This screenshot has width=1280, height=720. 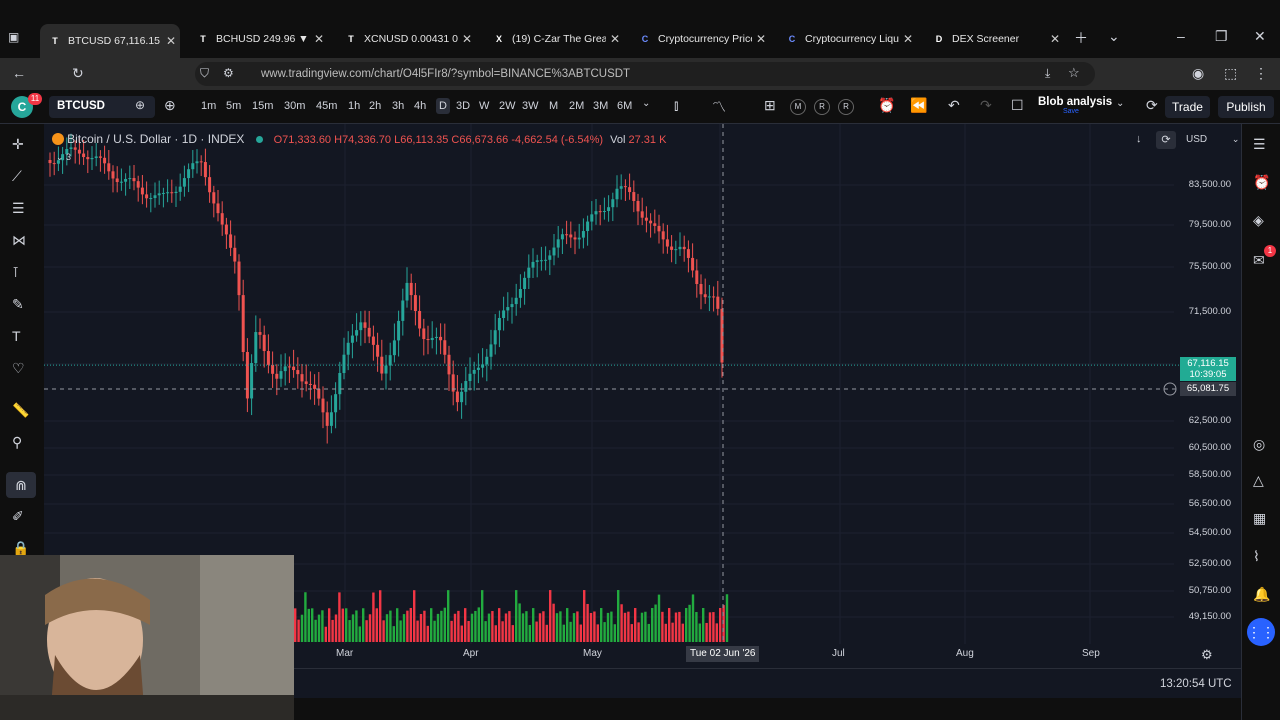 What do you see at coordinates (1260, 36) in the screenshot?
I see `close-window-icon: ✕` at bounding box center [1260, 36].